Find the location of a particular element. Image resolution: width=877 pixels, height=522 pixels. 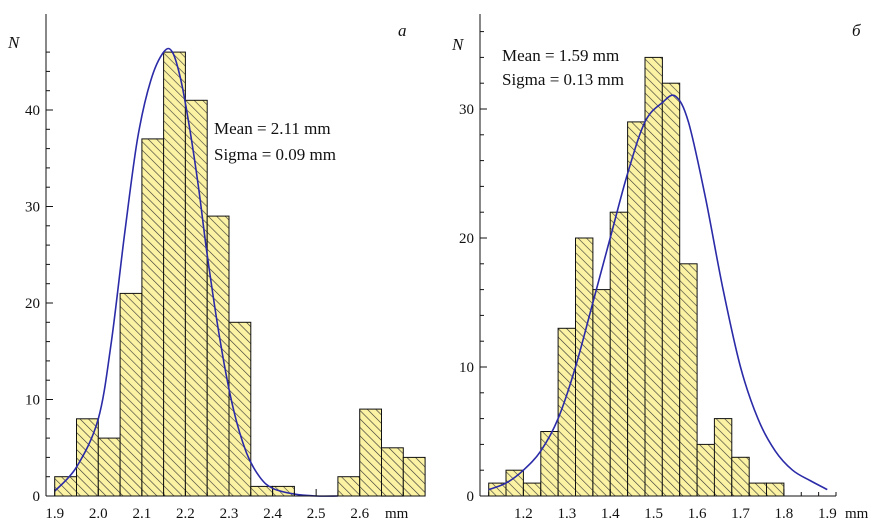

panel-b-y-tick-label: 10 is located at coordinates (466, 368).